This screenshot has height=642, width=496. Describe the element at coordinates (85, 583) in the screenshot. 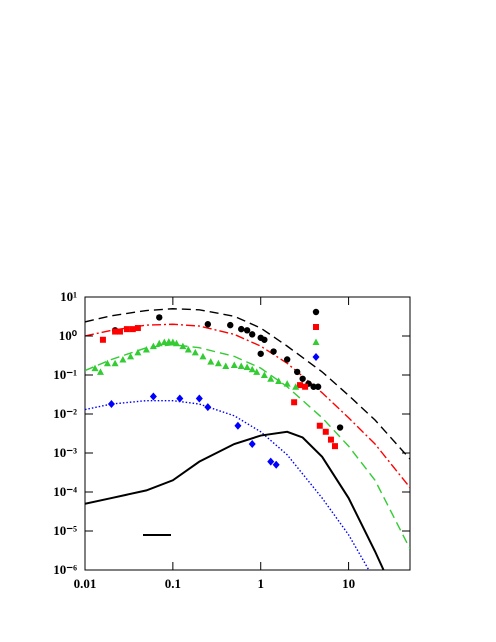

I see `x-tick-label: 0.01` at that location.